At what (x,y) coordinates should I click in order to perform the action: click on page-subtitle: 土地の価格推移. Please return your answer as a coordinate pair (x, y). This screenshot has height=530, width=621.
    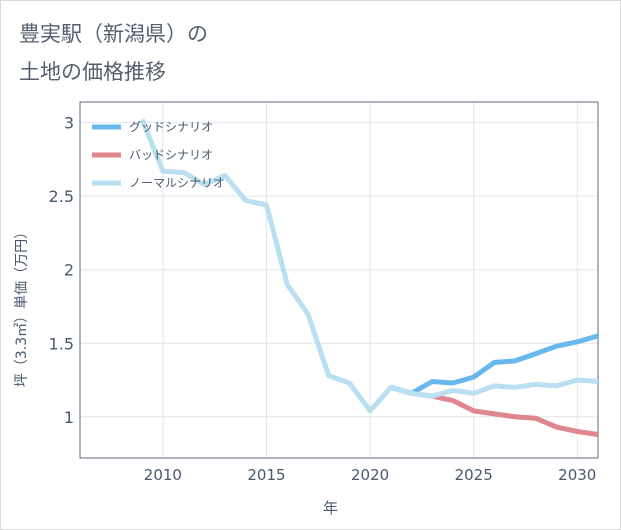
    Looking at the image, I should click on (92, 72).